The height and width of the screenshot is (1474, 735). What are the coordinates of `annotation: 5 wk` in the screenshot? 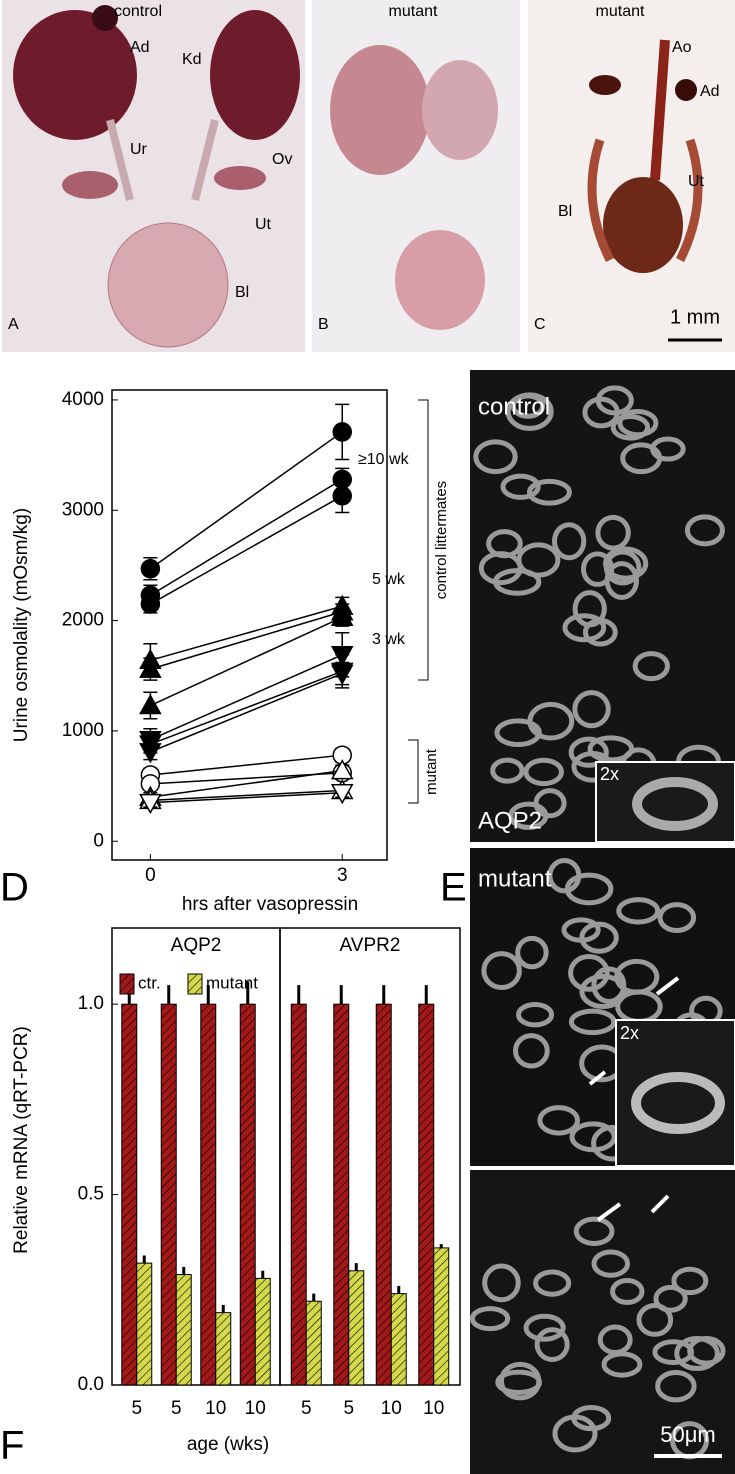 It's located at (389, 579).